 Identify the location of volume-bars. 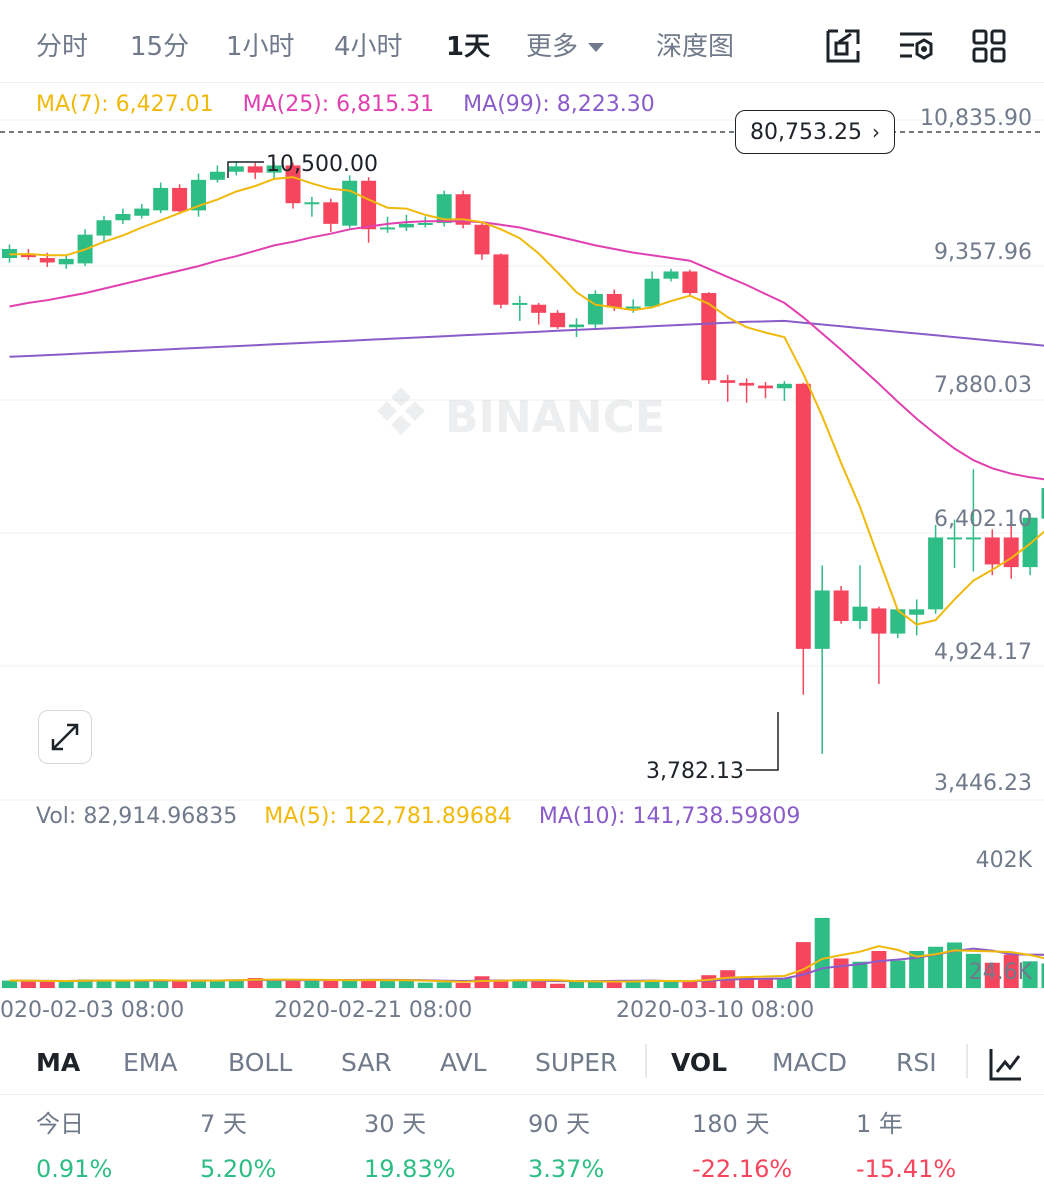
(523, 952).